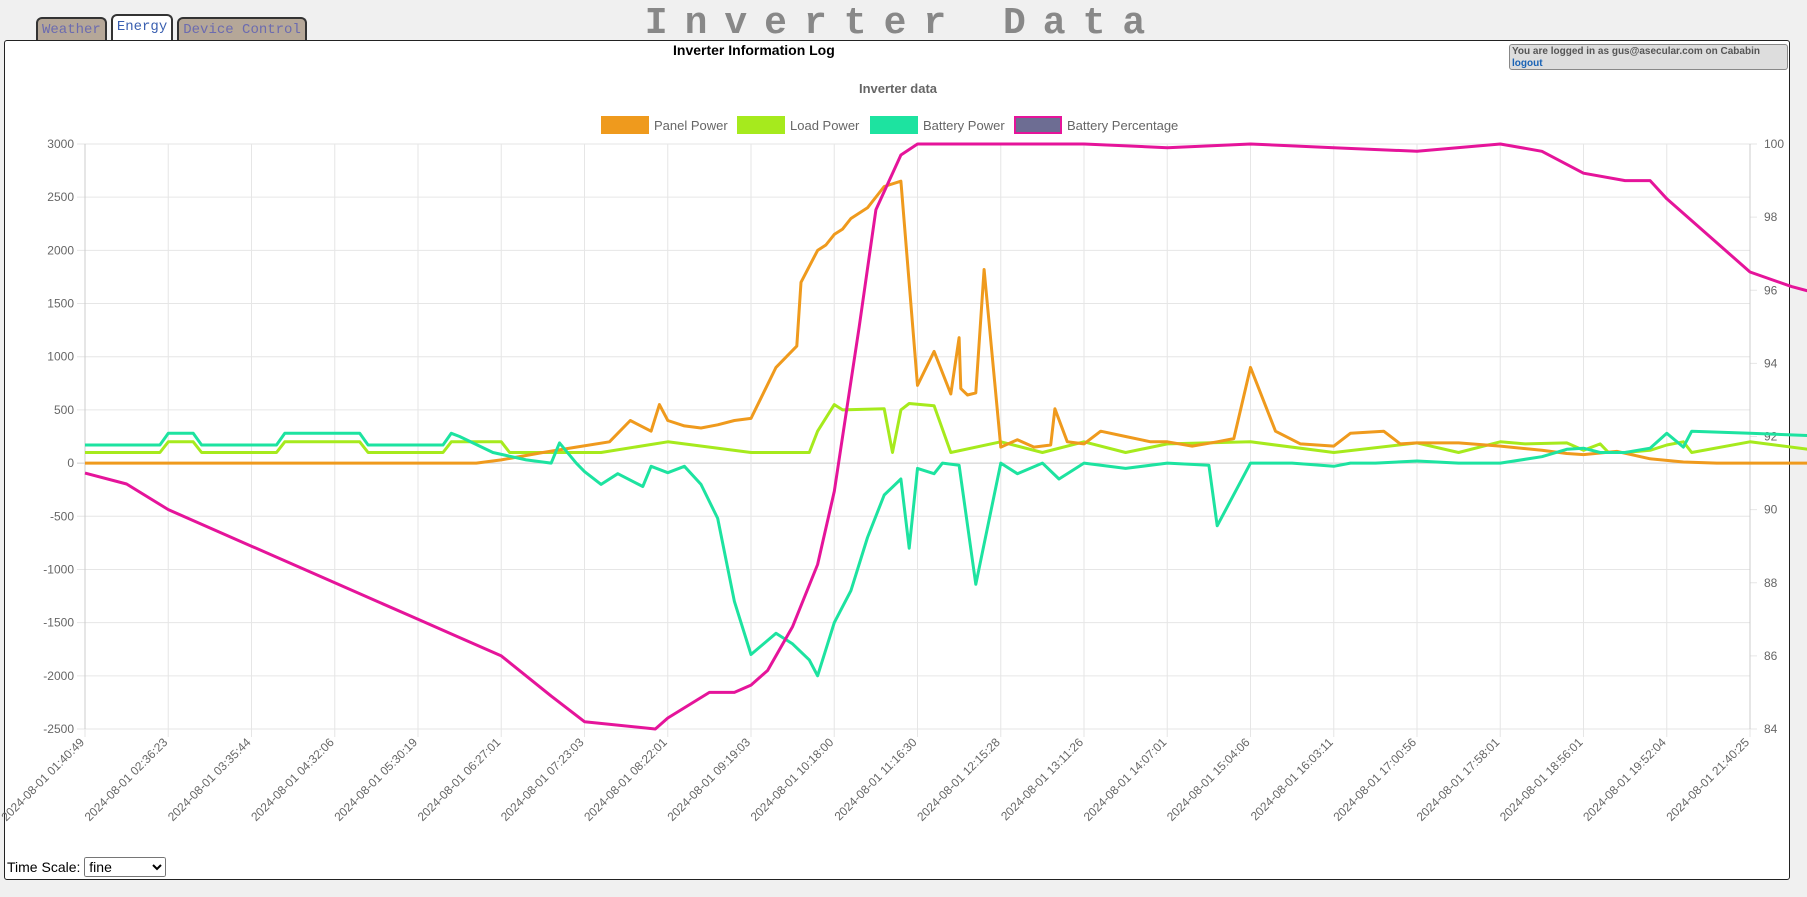 This screenshot has width=1807, height=897. What do you see at coordinates (142, 28) in the screenshot?
I see `tab-energy: Energy` at bounding box center [142, 28].